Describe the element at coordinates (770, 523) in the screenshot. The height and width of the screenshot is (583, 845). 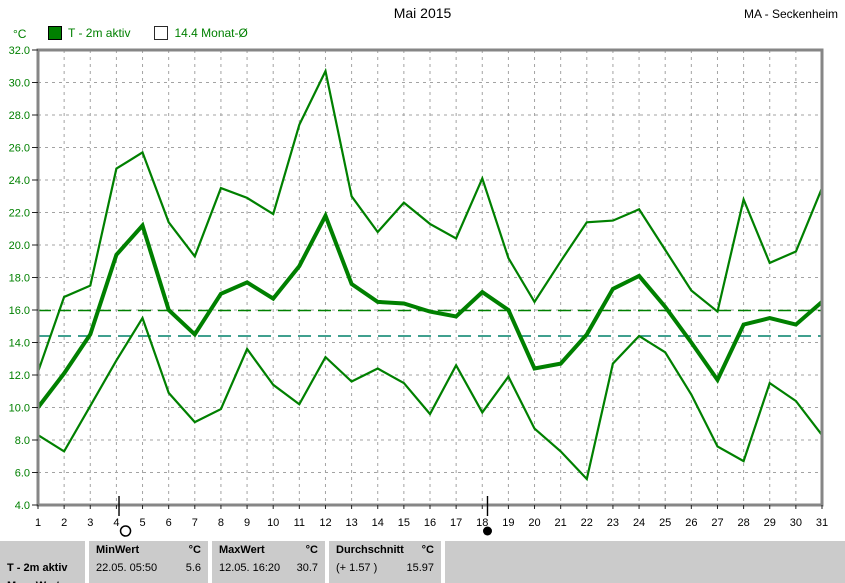
I see `x-tick-label: 29` at that location.